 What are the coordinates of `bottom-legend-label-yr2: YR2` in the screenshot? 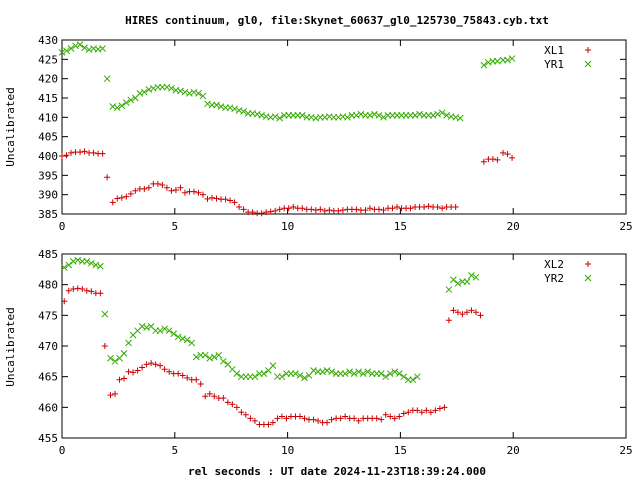 It's located at (554, 278).